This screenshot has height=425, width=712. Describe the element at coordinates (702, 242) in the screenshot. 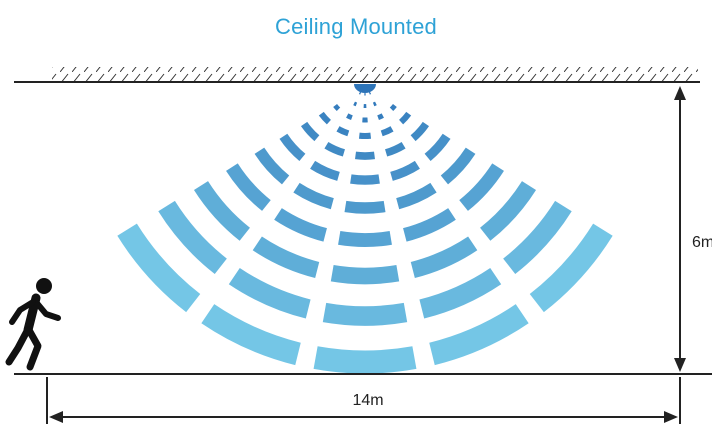

I see `height-label: 6m` at that location.